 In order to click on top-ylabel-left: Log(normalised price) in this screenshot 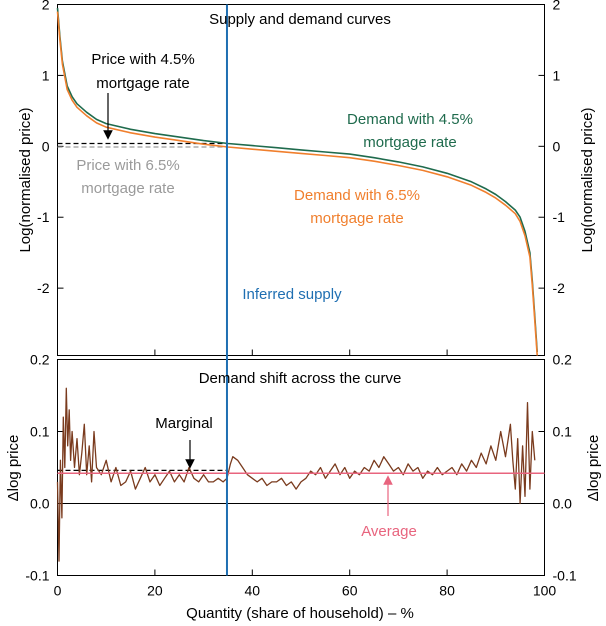, I will do `click(25, 179)`.